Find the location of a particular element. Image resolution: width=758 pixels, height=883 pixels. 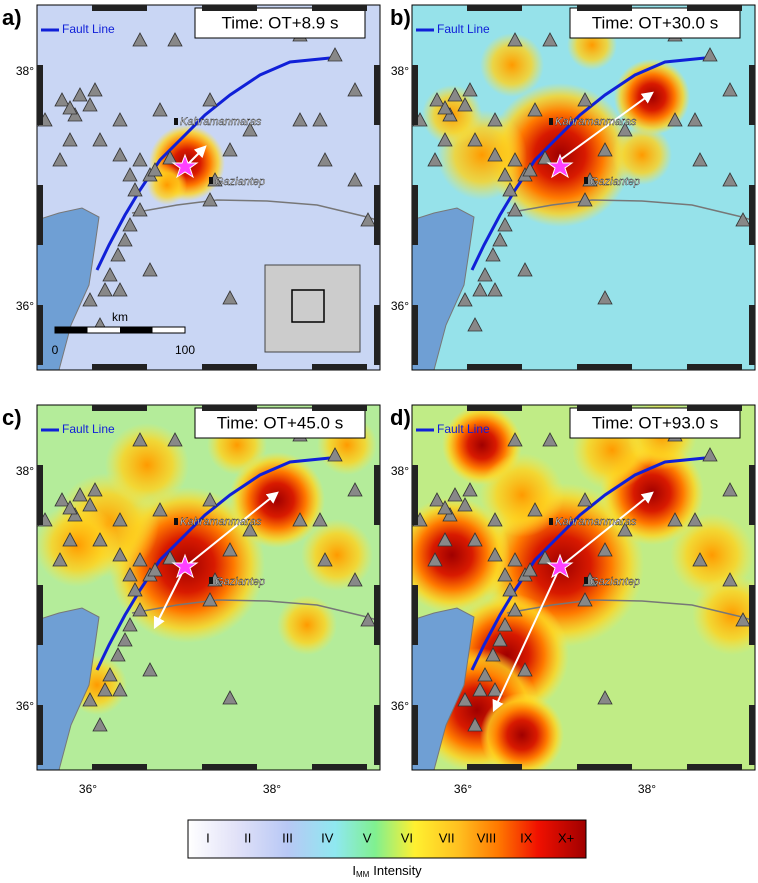

panel-label: b) is located at coordinates (400, 17).